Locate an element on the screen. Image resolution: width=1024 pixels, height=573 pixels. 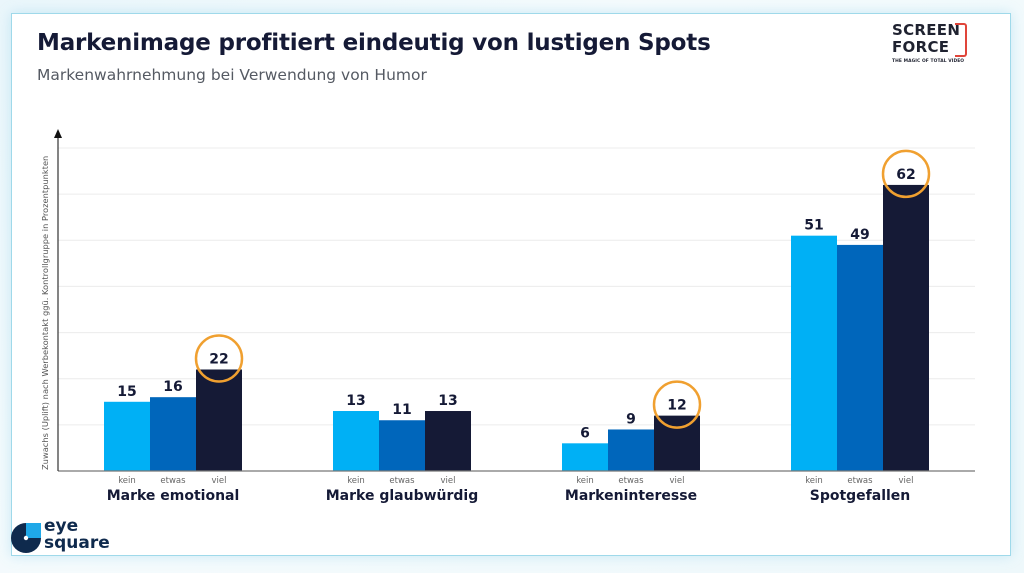
data-label: 16 is located at coordinates (172, 387).